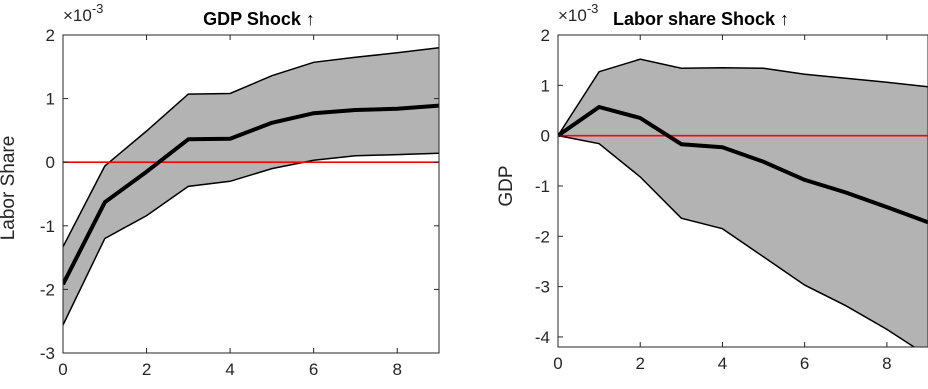 This screenshot has width=928, height=389. What do you see at coordinates (542, 337) in the screenshot?
I see `y-tick-label: -4` at bounding box center [542, 337].